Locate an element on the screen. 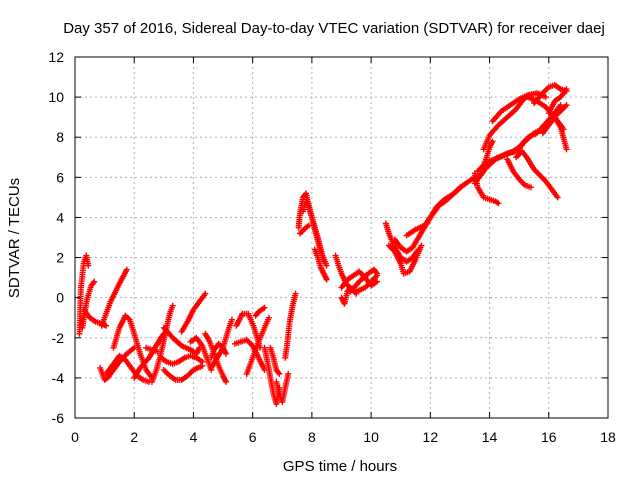  series-s52 is located at coordinates (550, 94).